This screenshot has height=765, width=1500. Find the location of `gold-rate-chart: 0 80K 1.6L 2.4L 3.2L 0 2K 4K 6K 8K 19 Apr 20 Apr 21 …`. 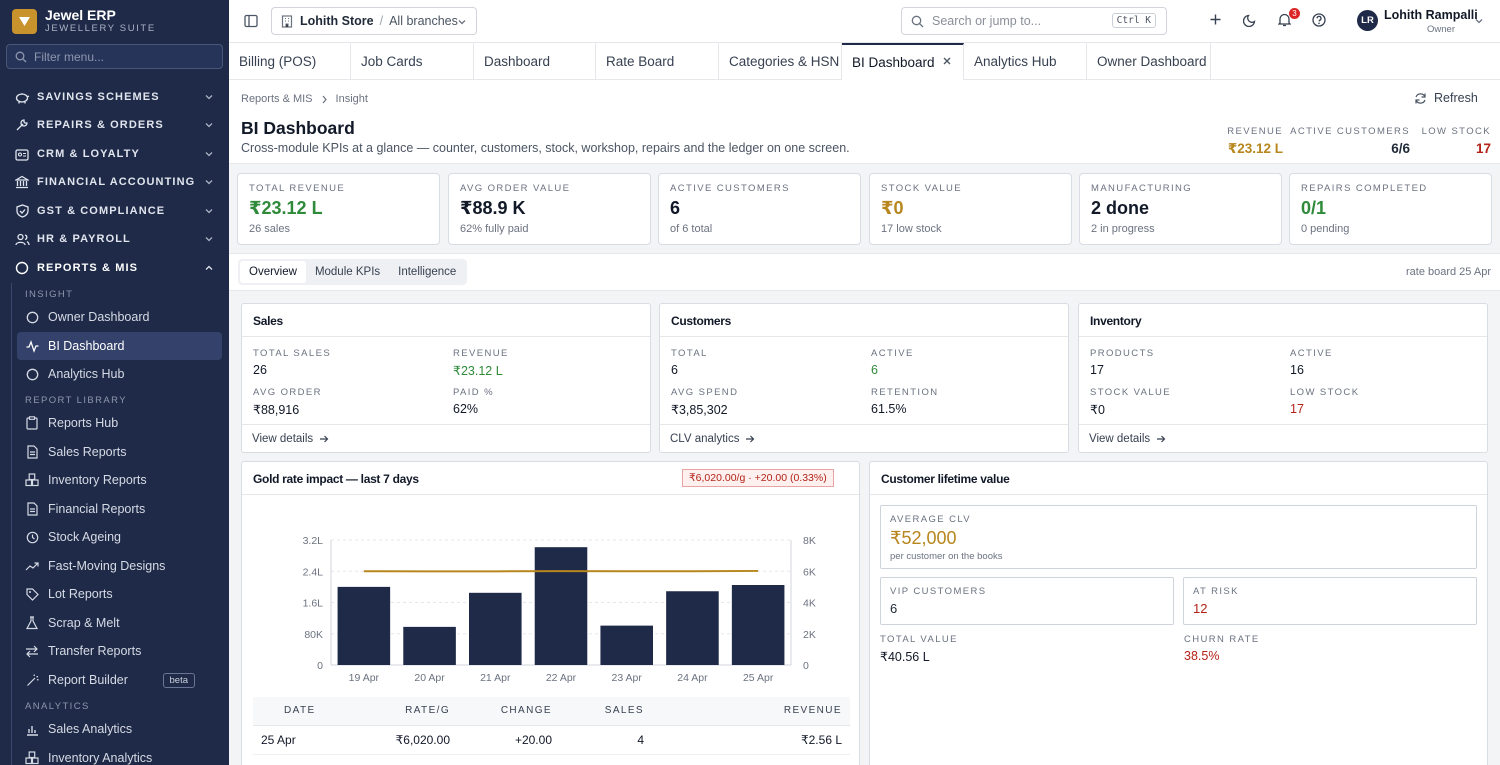

gold-rate-chart: 0 80K 1.6L 2.4L 3.2L 0 2K 4K 6K 8K 19 Apr 20 Apr 21 … is located at coordinates (559, 609).